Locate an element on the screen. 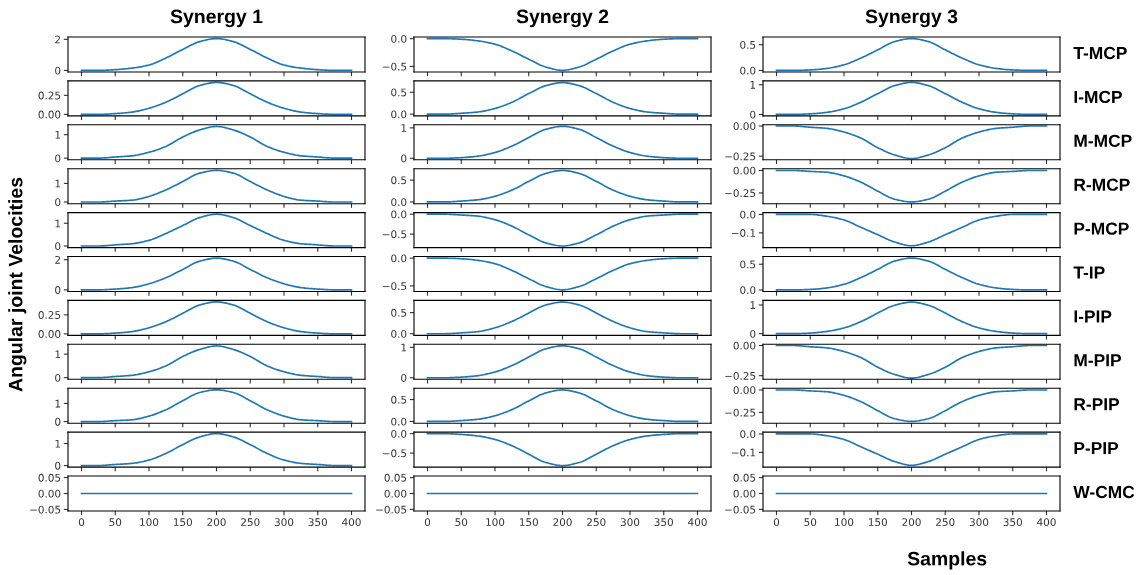  chart-title: Synergy 1 is located at coordinates (216, 18).